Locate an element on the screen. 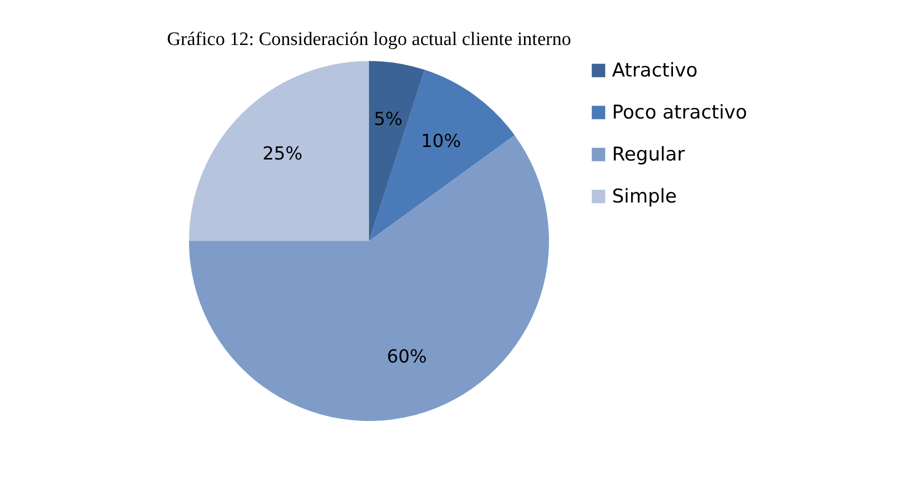 This screenshot has height=481, width=905. data-label: 25% is located at coordinates (282, 153).